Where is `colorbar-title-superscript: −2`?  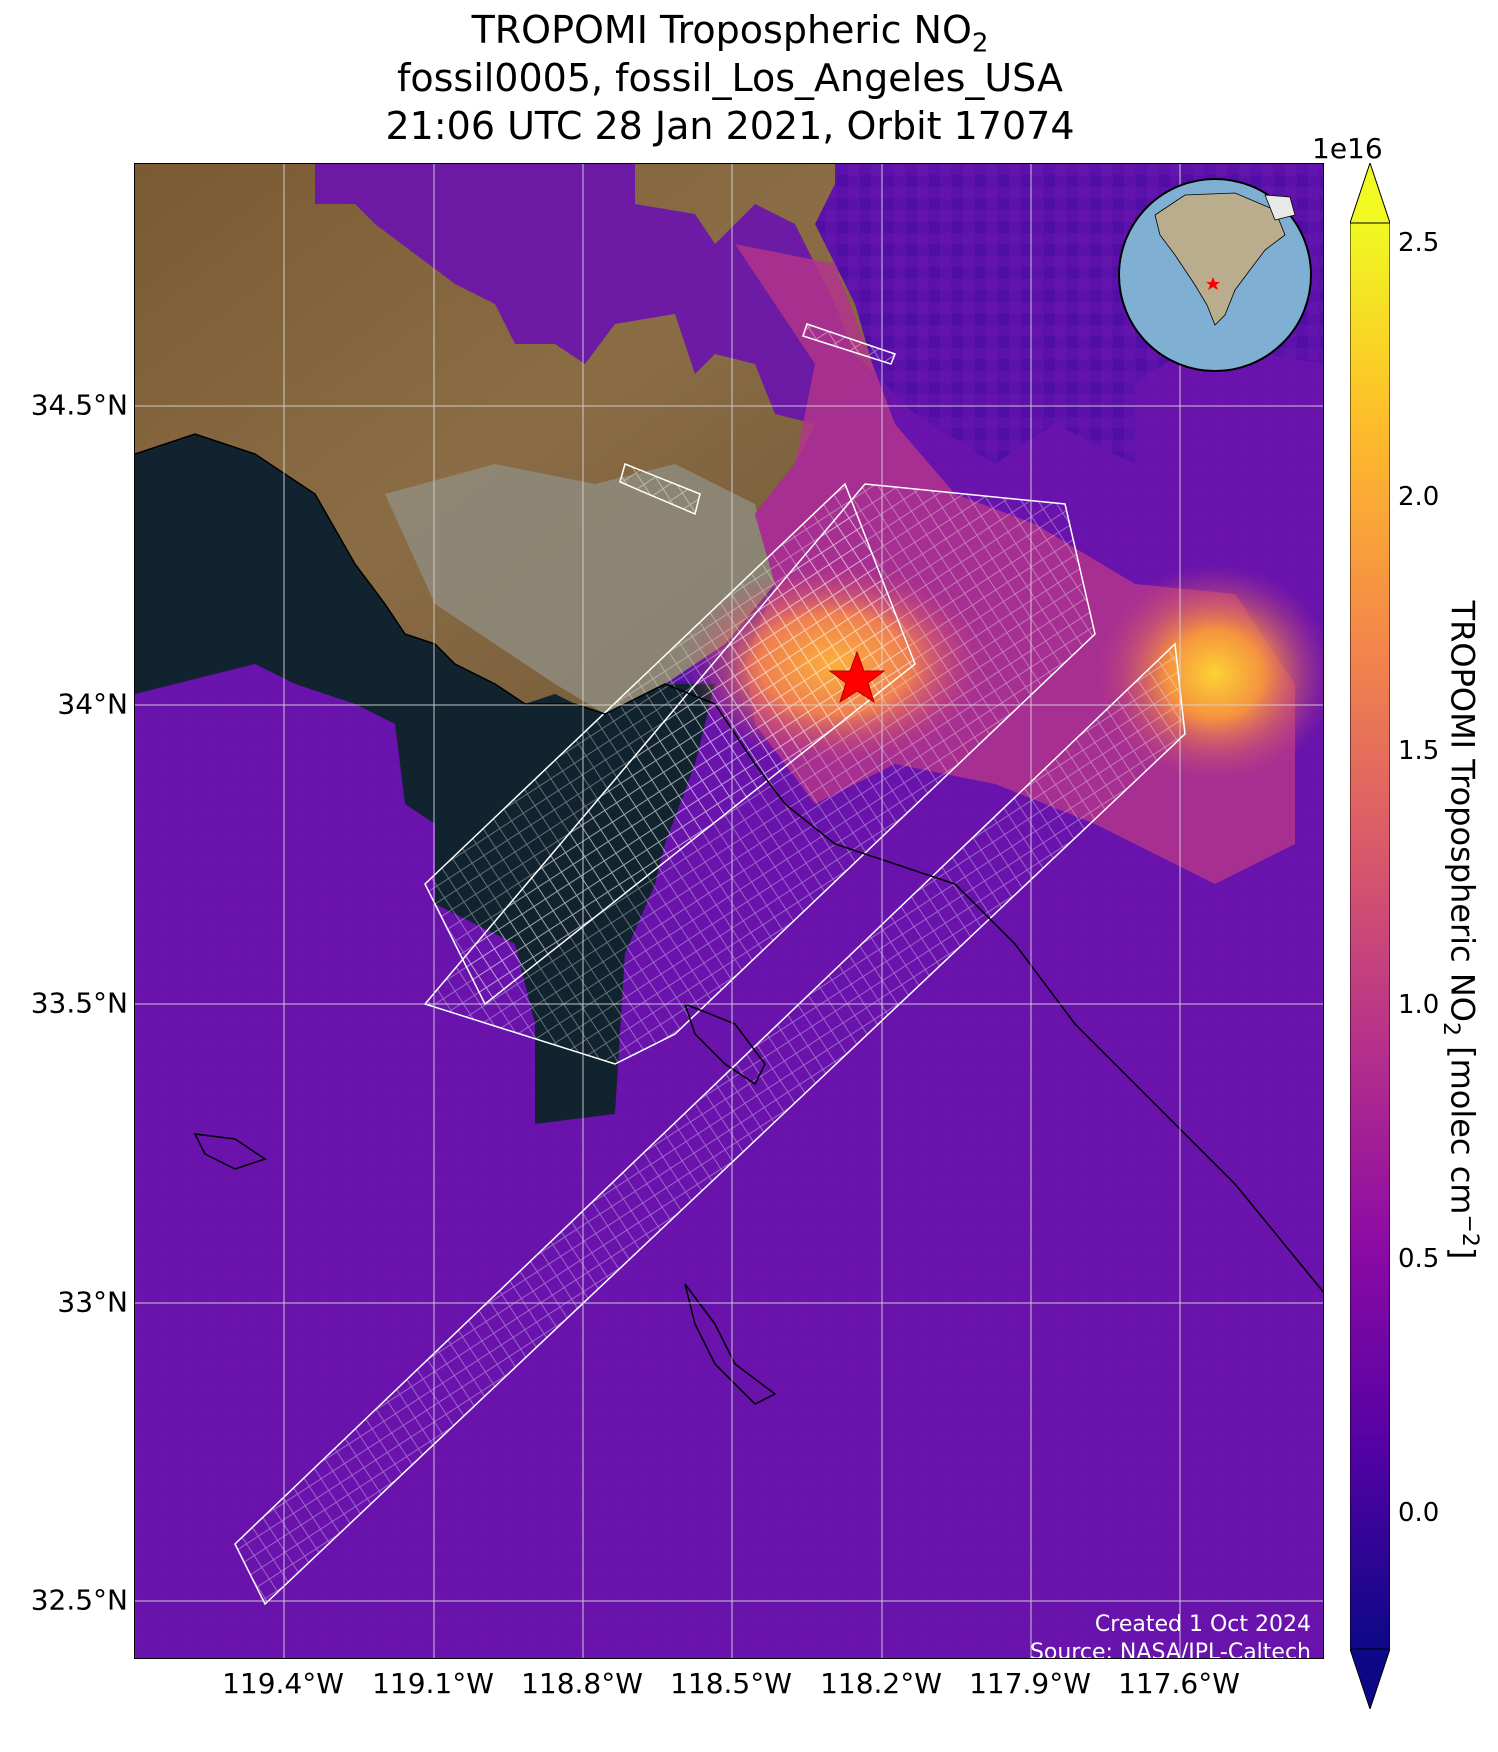 colorbar-title-superscript: −2 is located at coordinates (1470, 1230).